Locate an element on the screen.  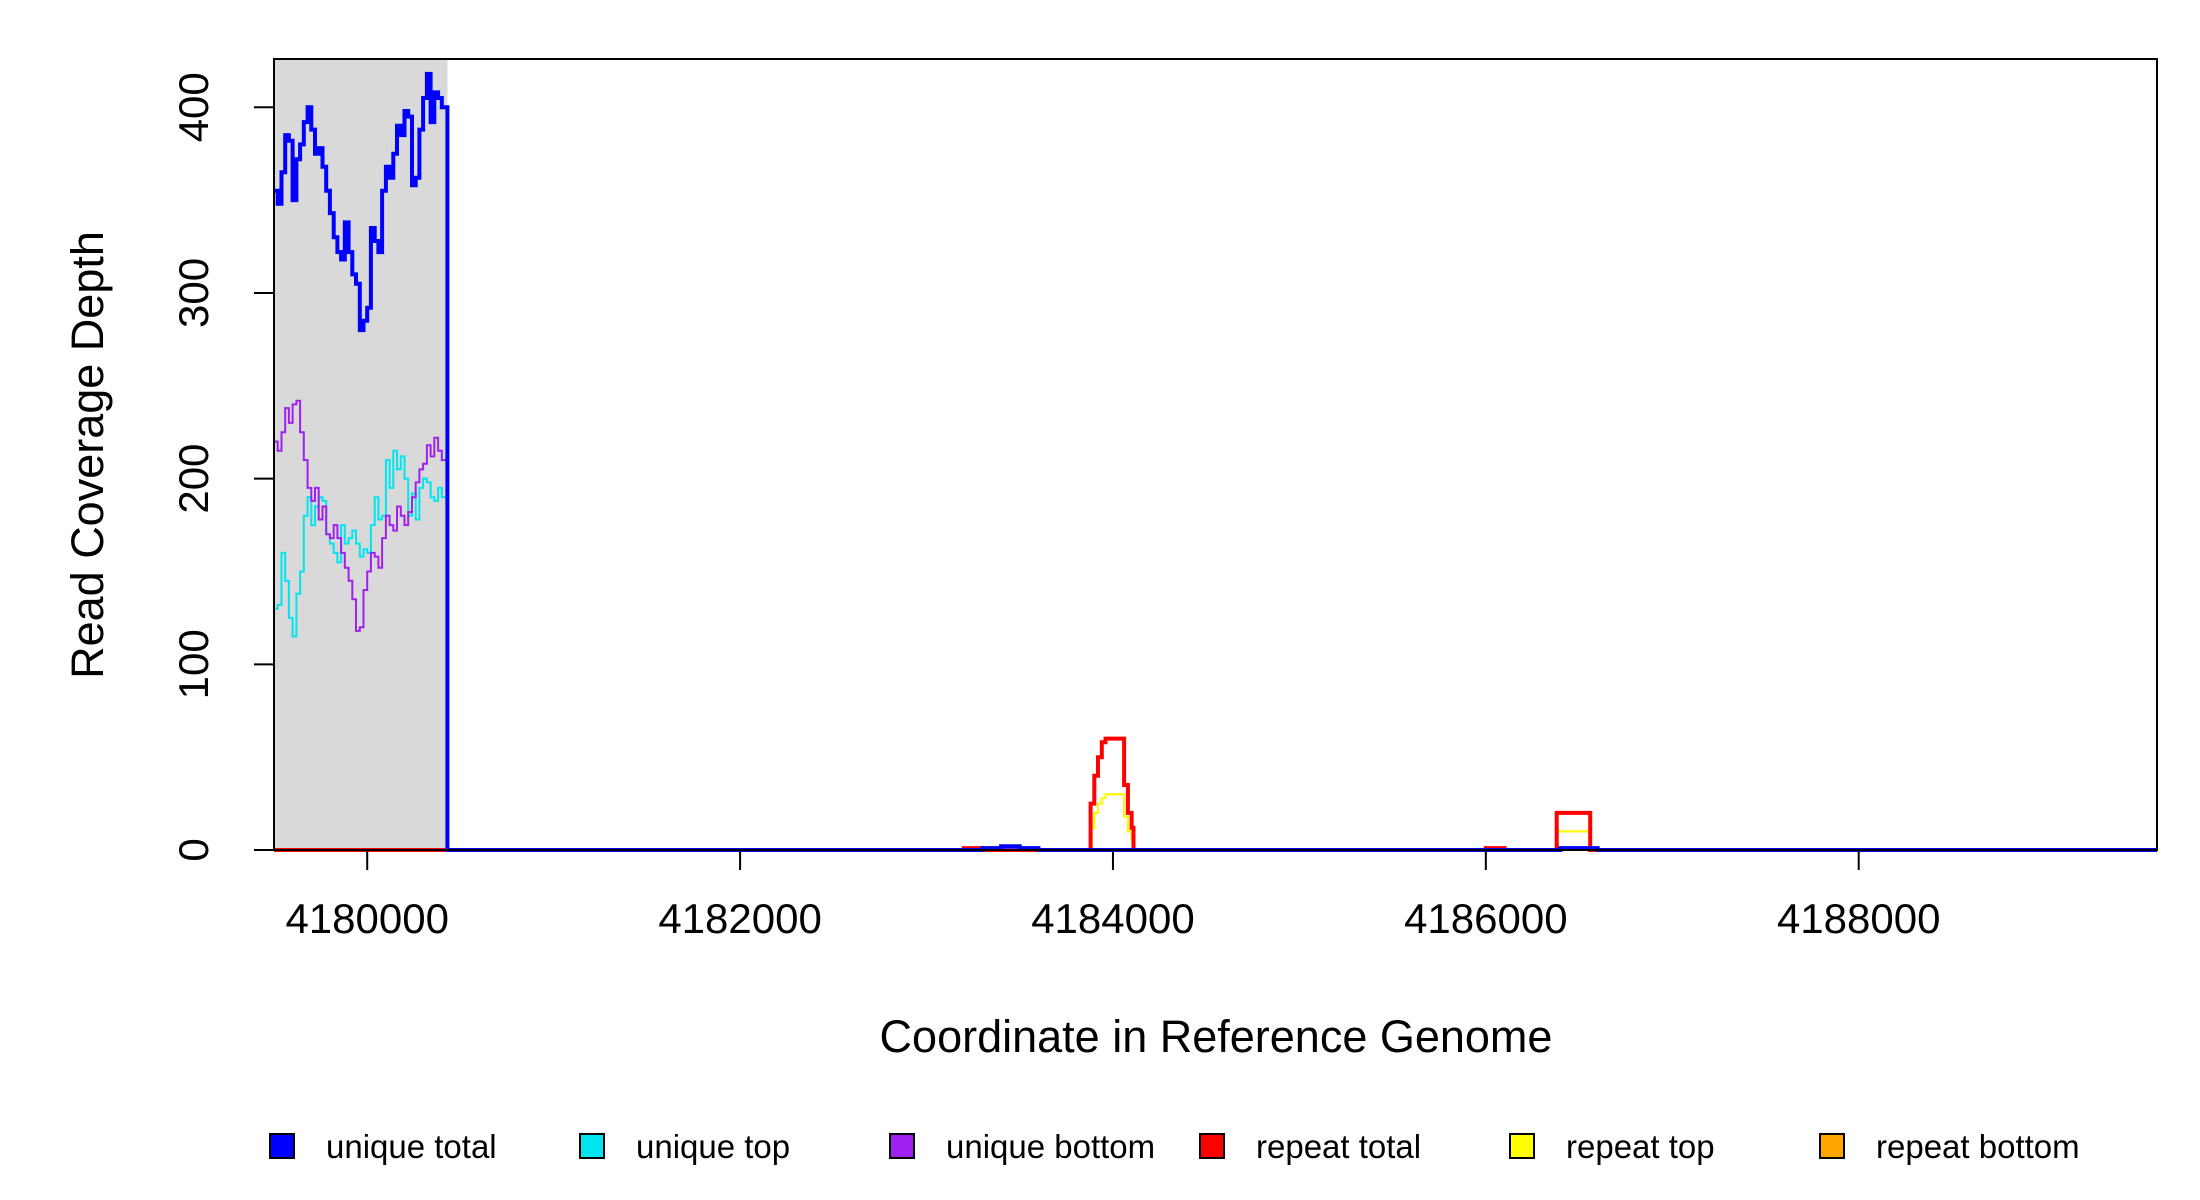
y-tick-label: 200 is located at coordinates (193, 479).